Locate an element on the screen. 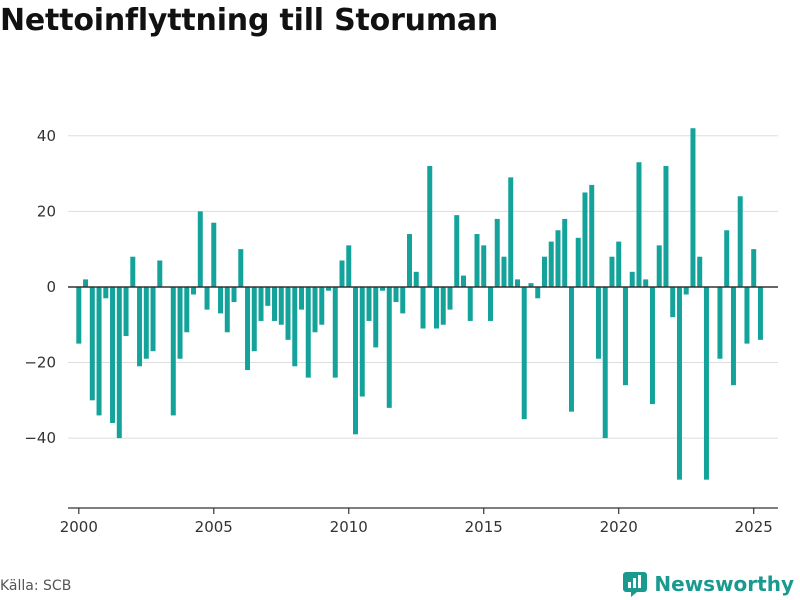 This screenshot has width=800, height=600. x-tick-label: 2000 is located at coordinates (79, 527).